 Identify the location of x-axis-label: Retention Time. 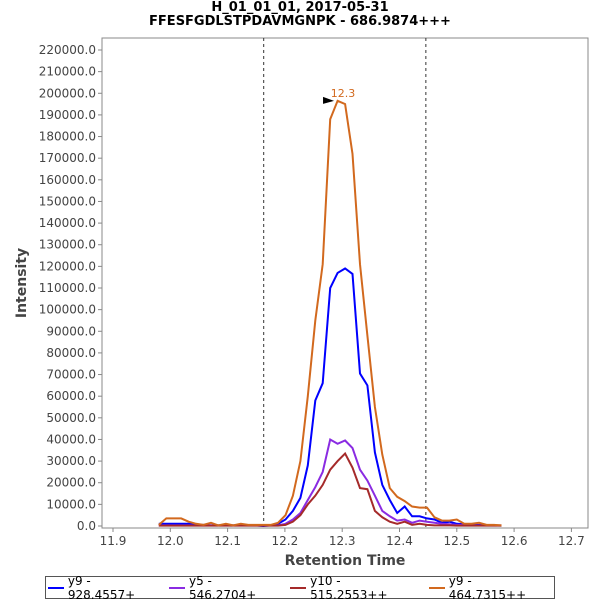
(345, 561).